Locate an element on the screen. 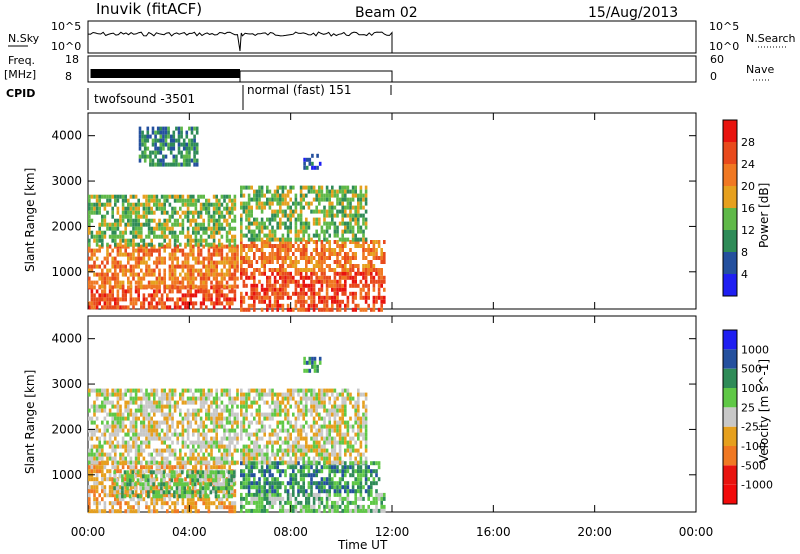  y-tick-label: 1000 is located at coordinates (66, 272).